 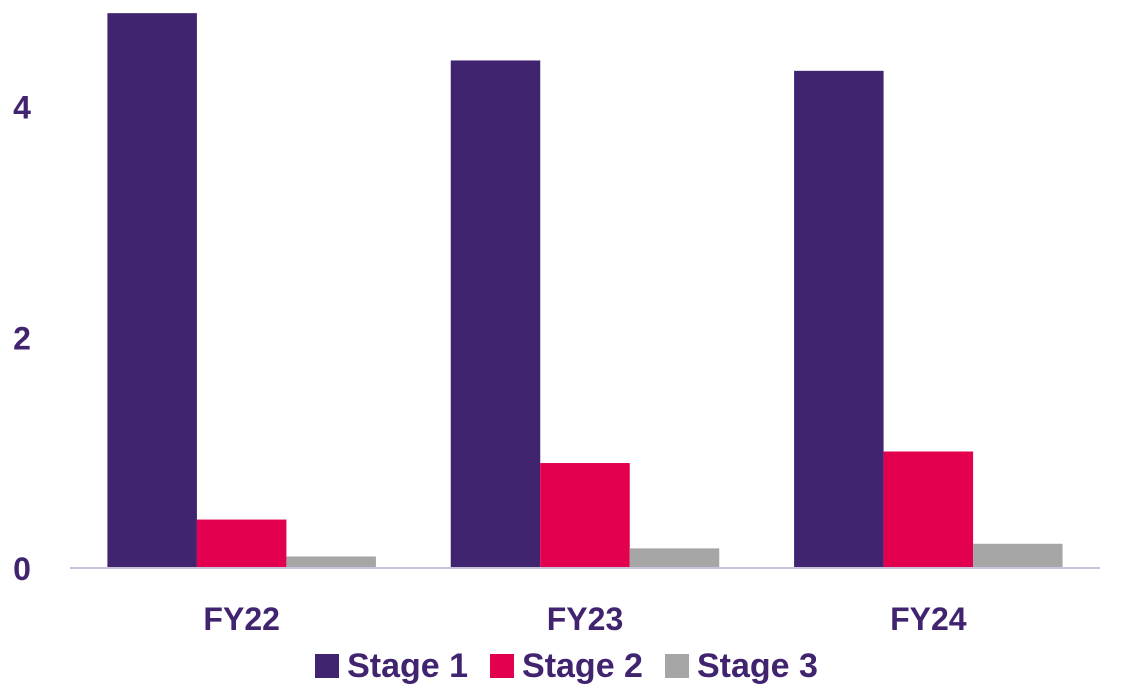 I want to click on y-tick-label-4: 4, so click(x=22, y=108).